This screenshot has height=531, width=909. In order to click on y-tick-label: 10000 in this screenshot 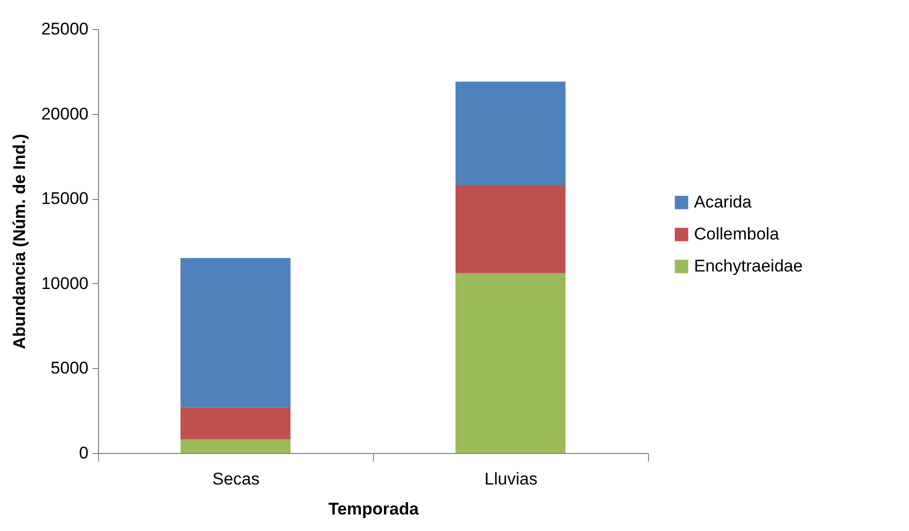, I will do `click(64, 283)`.